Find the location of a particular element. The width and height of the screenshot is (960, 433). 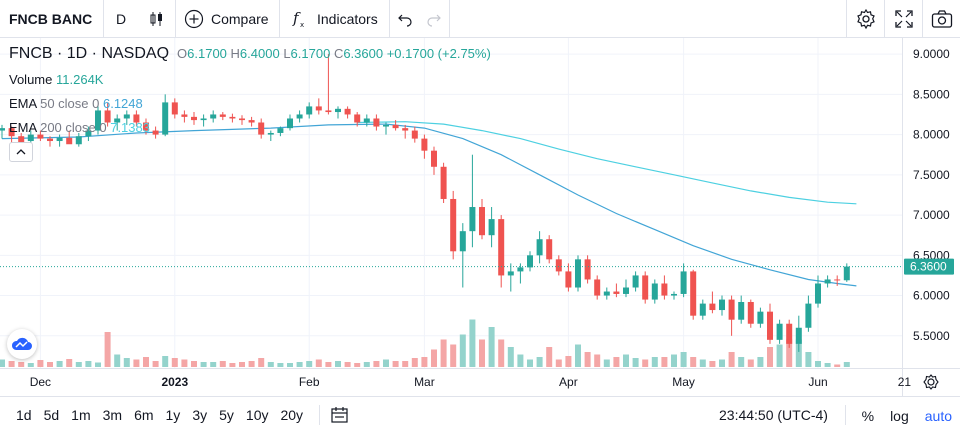

candlestick-icon is located at coordinates (156, 18).